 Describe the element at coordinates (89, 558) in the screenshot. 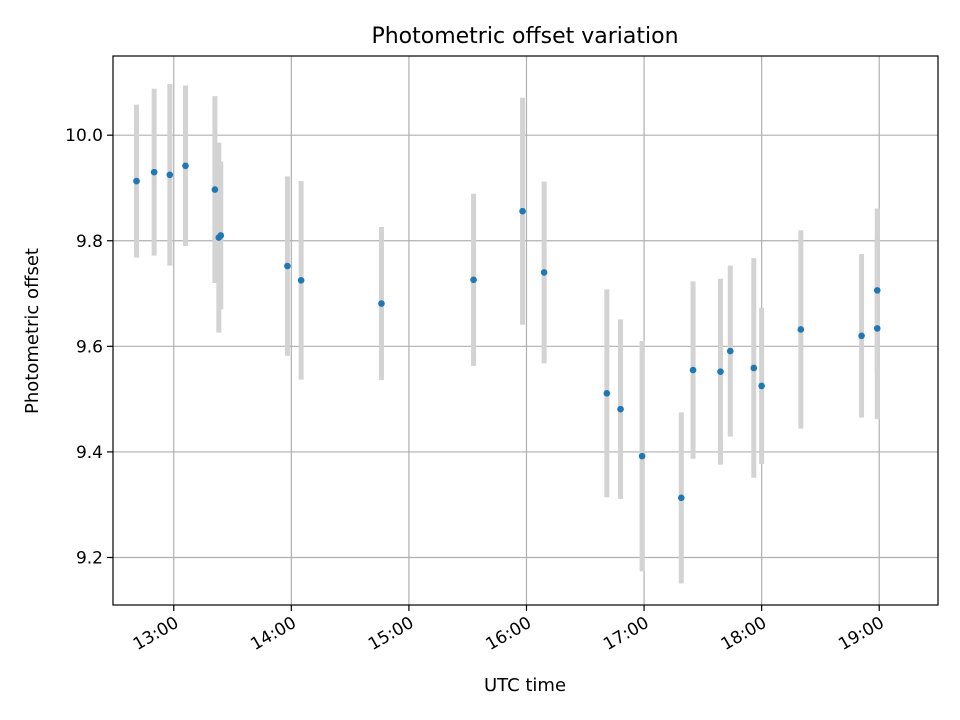

I see `y-tick-label: 9.2` at that location.